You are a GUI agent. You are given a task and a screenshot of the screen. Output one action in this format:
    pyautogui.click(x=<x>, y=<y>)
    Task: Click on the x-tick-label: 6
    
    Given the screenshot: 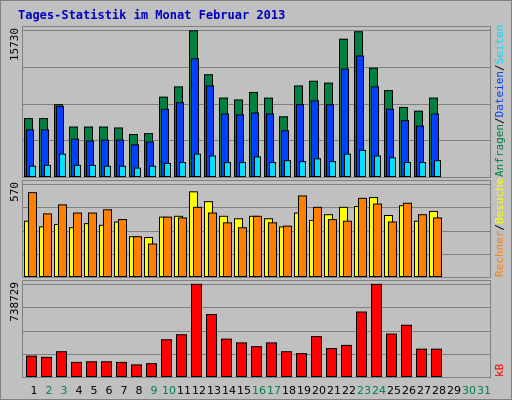 What is the action you would take?
    pyautogui.click(x=109, y=390)
    